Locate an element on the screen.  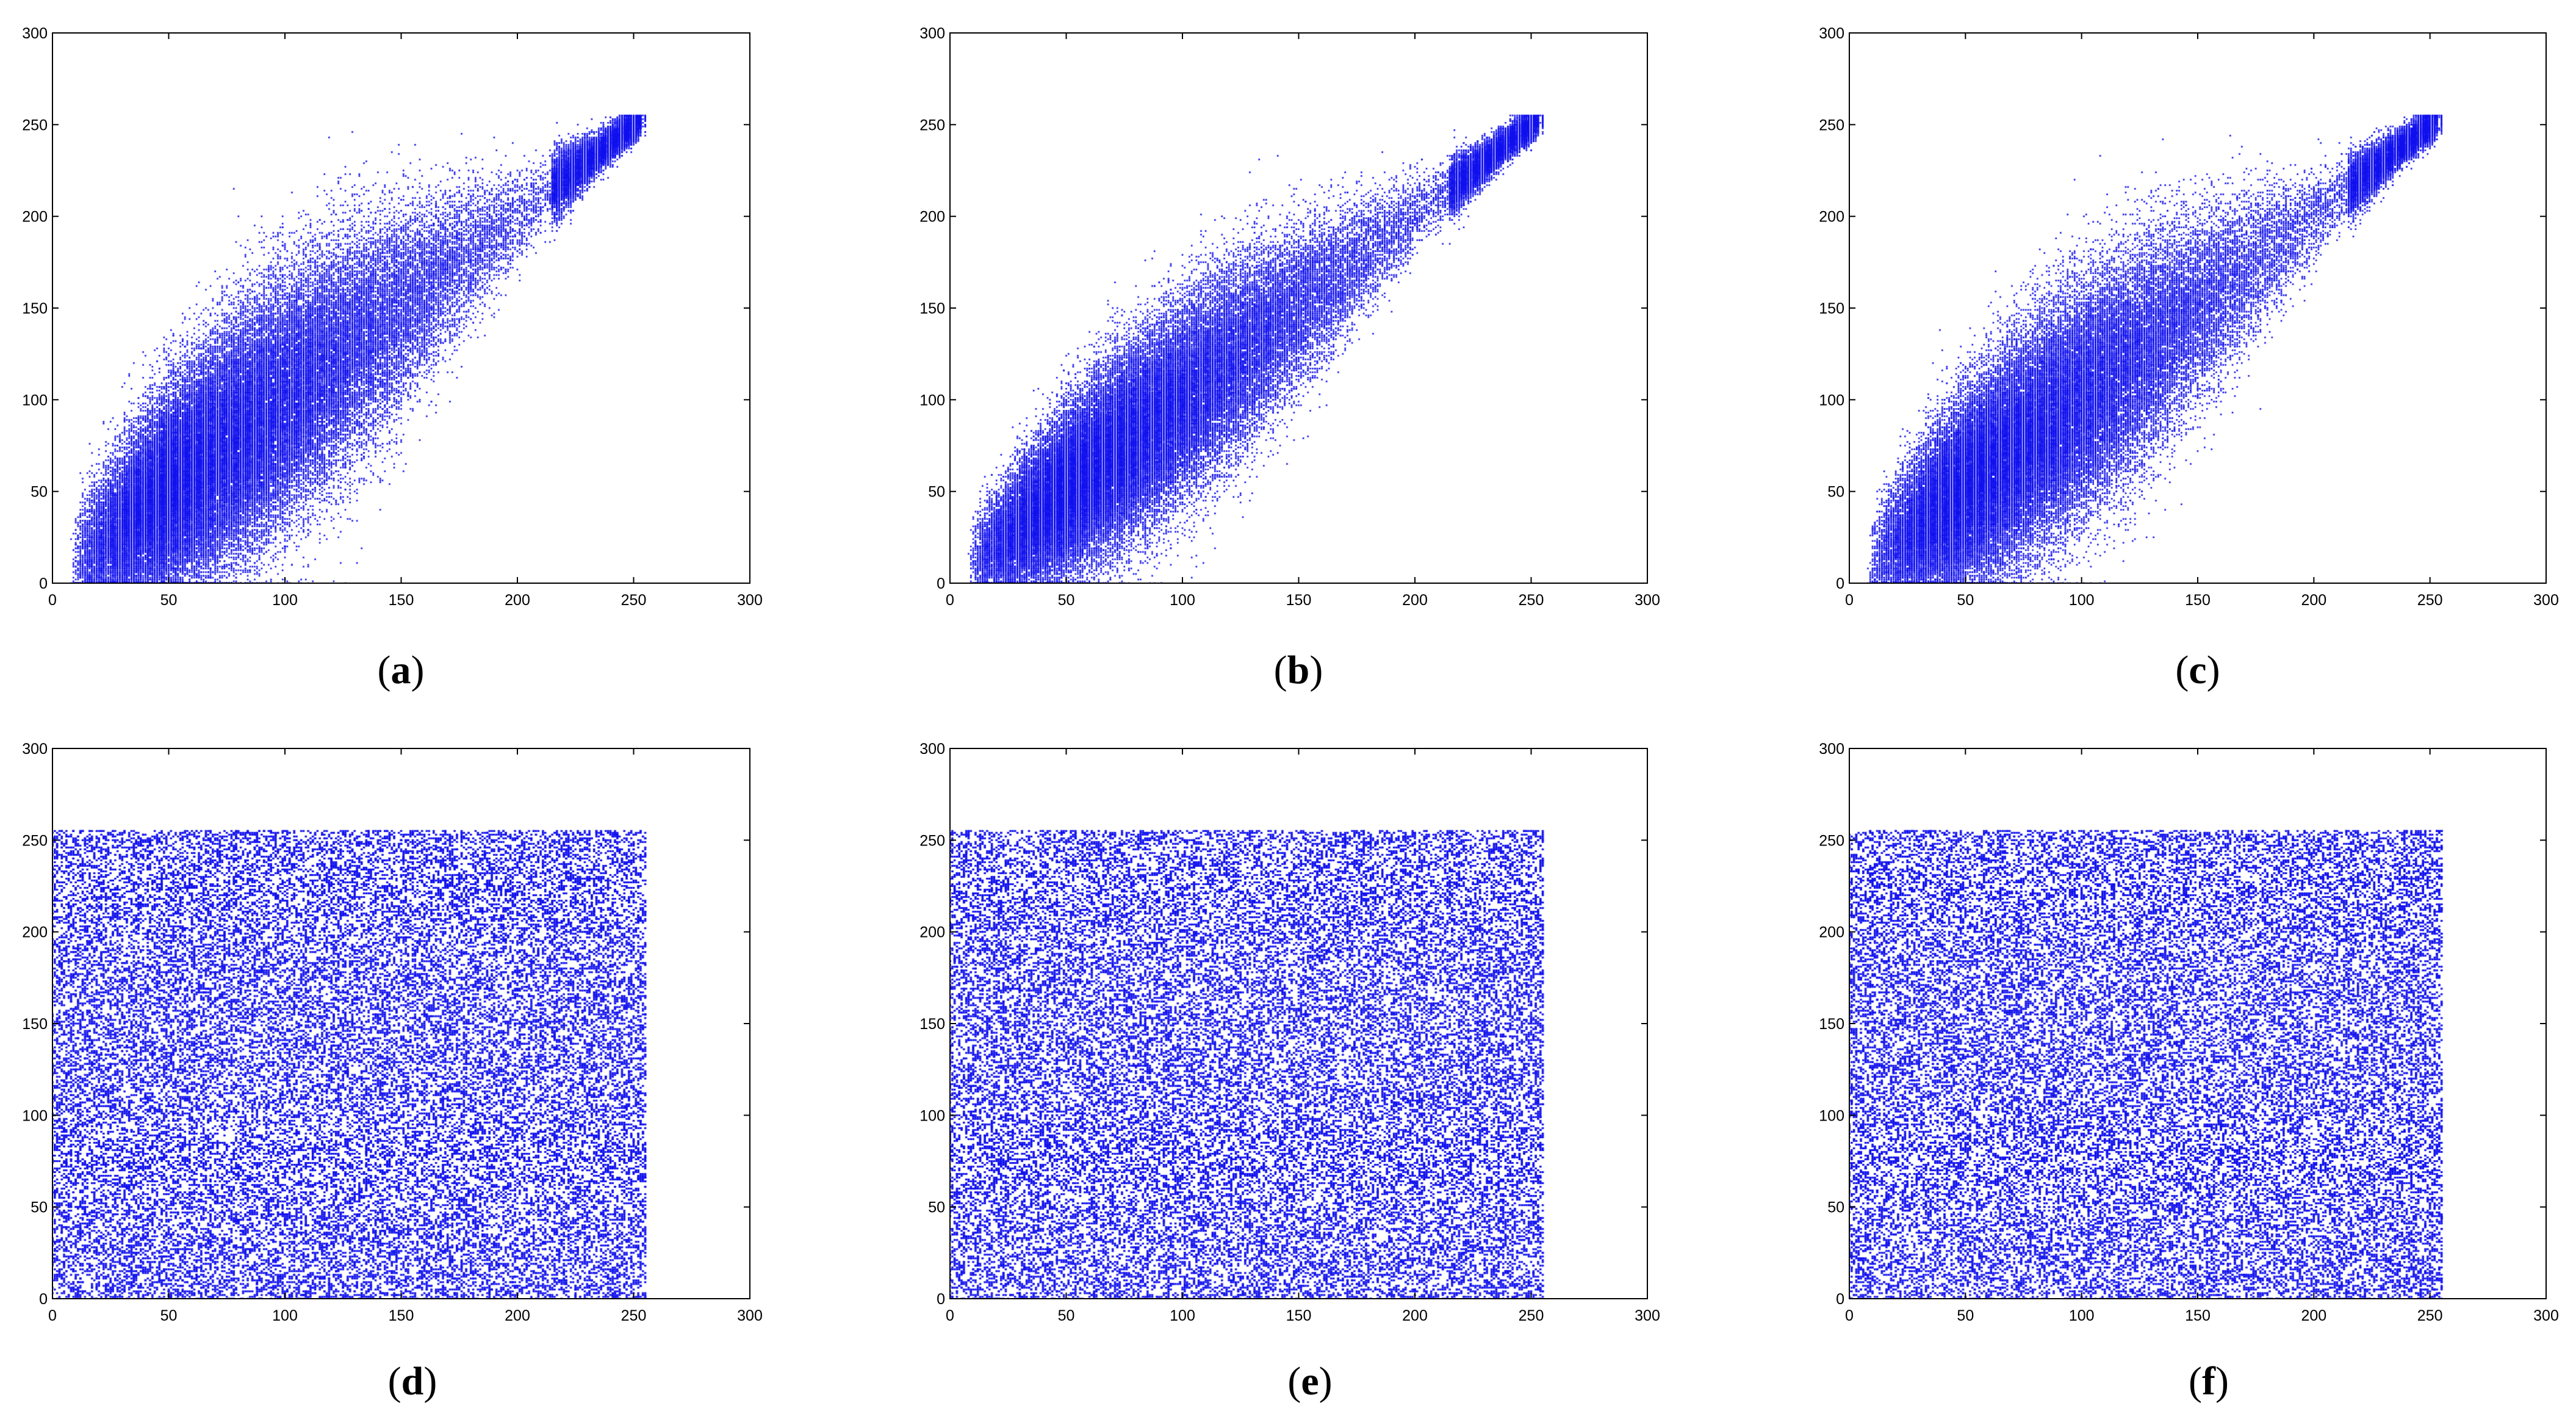
x-tick-label-f-250: 250 is located at coordinates (2430, 1315).